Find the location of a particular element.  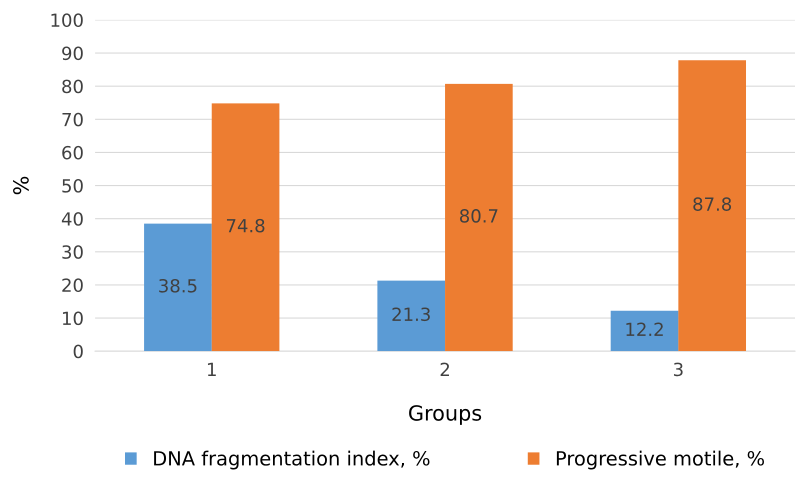

data-label: 12.2 is located at coordinates (644, 329).